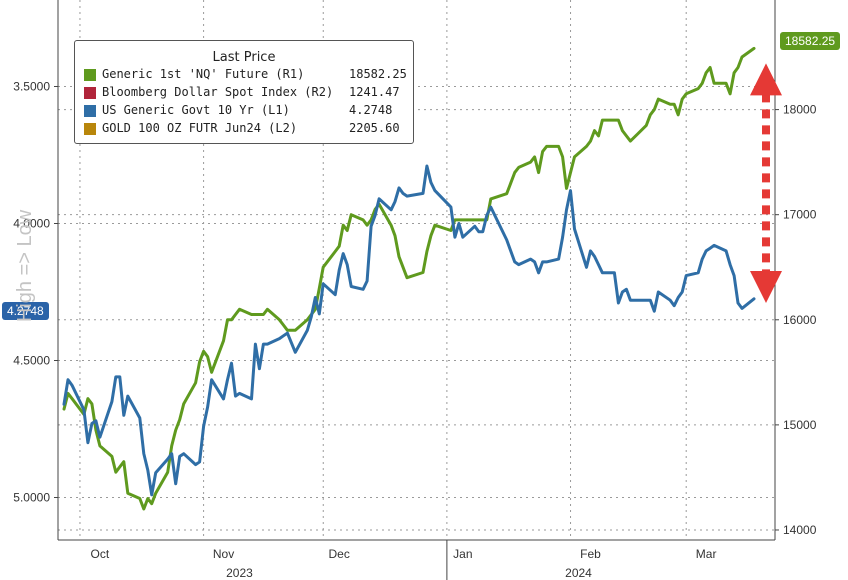 Image resolution: width=848 pixels, height=580 pixels. What do you see at coordinates (590, 554) in the screenshot?
I see `x-tick-label: Feb` at bounding box center [590, 554].